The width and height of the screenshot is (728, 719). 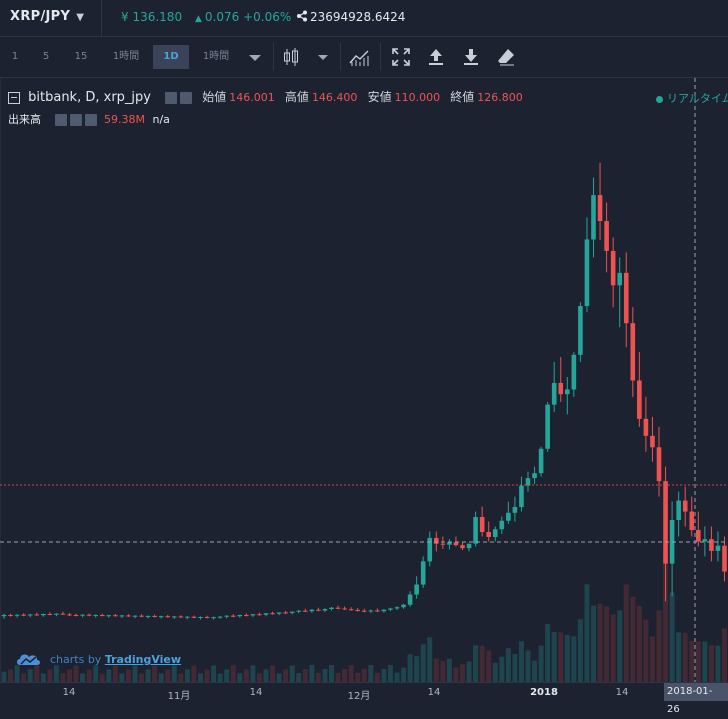 I want to click on high-value: 146.400, so click(x=334, y=97).